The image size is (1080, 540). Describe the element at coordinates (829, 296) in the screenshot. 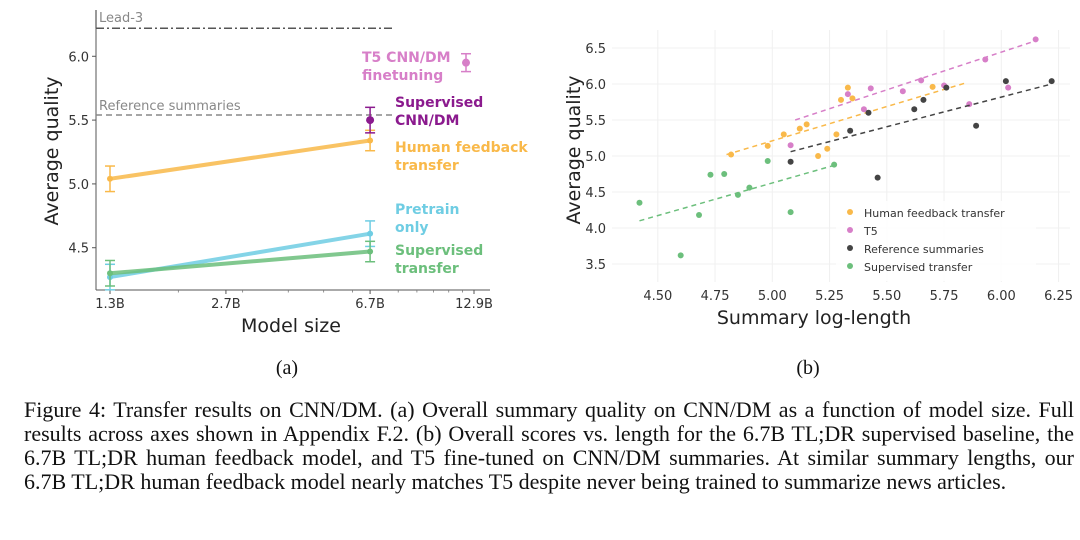

I see `x-tick-label: 5.25` at that location.